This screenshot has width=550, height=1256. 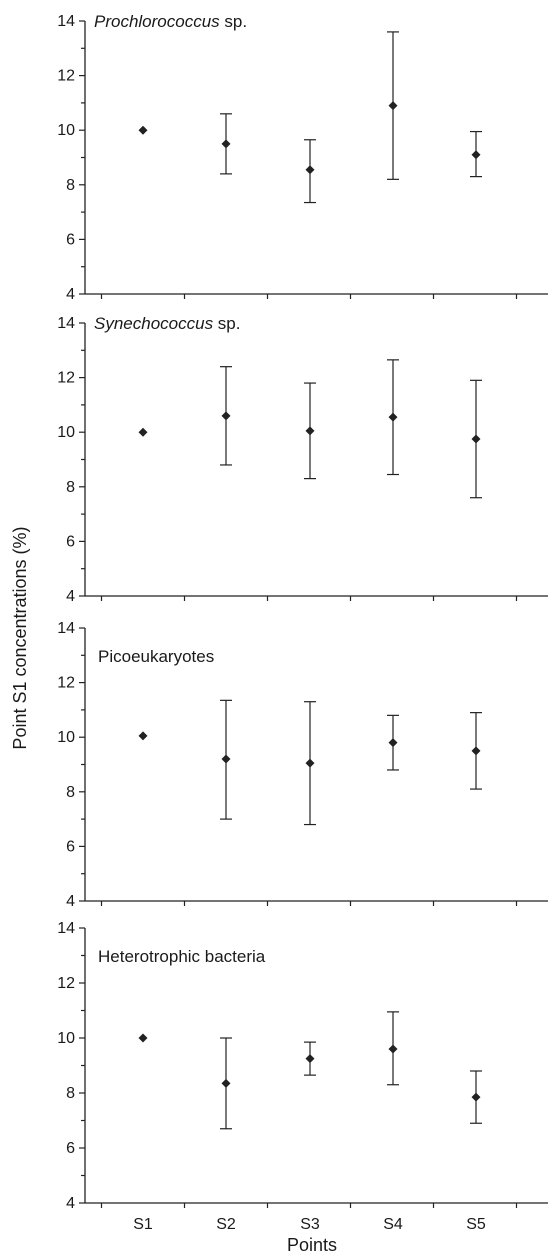 I want to click on panel-title: Synechococcus sp., so click(x=167, y=323).